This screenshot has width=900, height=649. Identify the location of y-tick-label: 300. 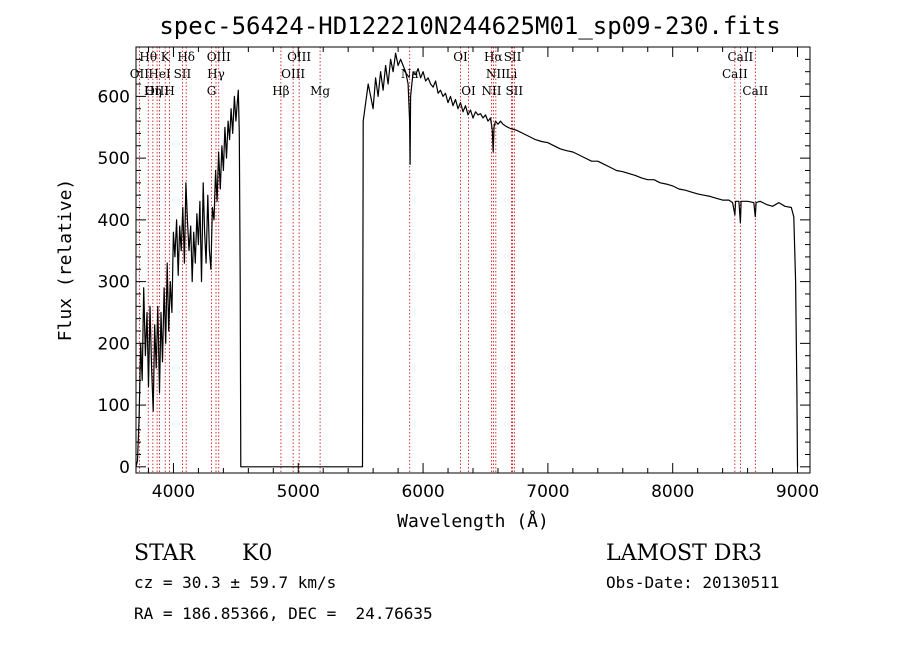
(114, 283).